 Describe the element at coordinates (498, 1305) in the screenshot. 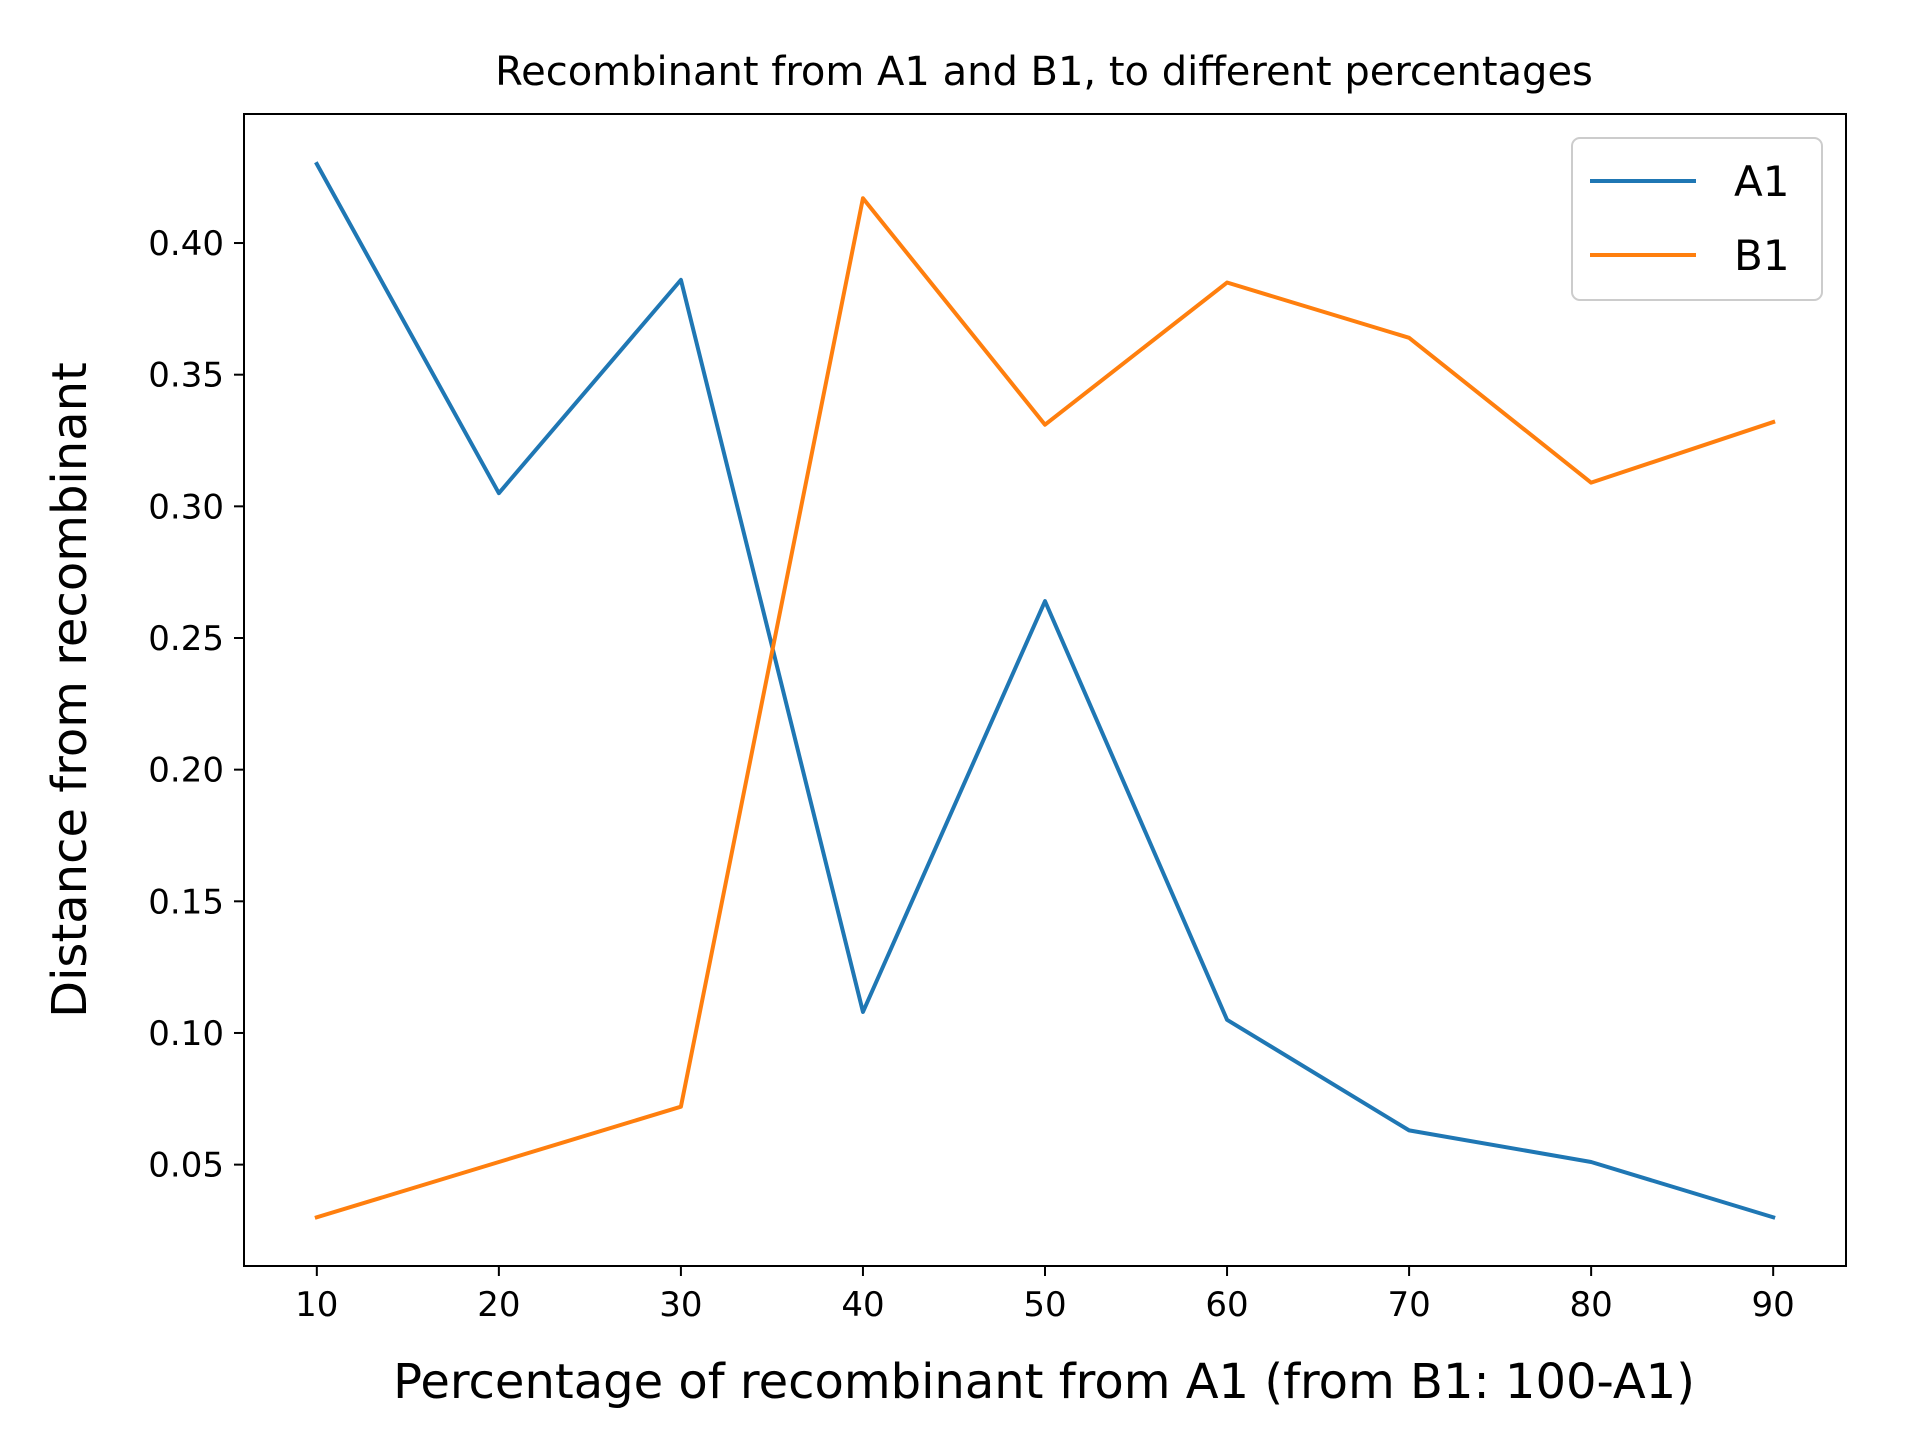

I see `x-tick-label: 20` at that location.